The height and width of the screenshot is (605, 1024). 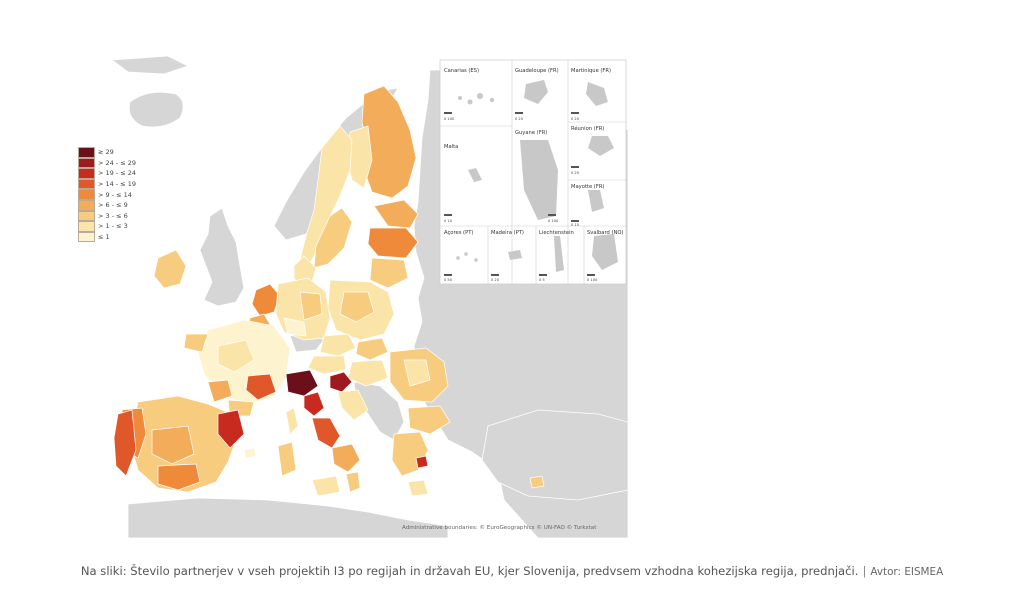 What do you see at coordinates (575, 119) in the screenshot?
I see `inset-scale-martinique: 0 20` at bounding box center [575, 119].